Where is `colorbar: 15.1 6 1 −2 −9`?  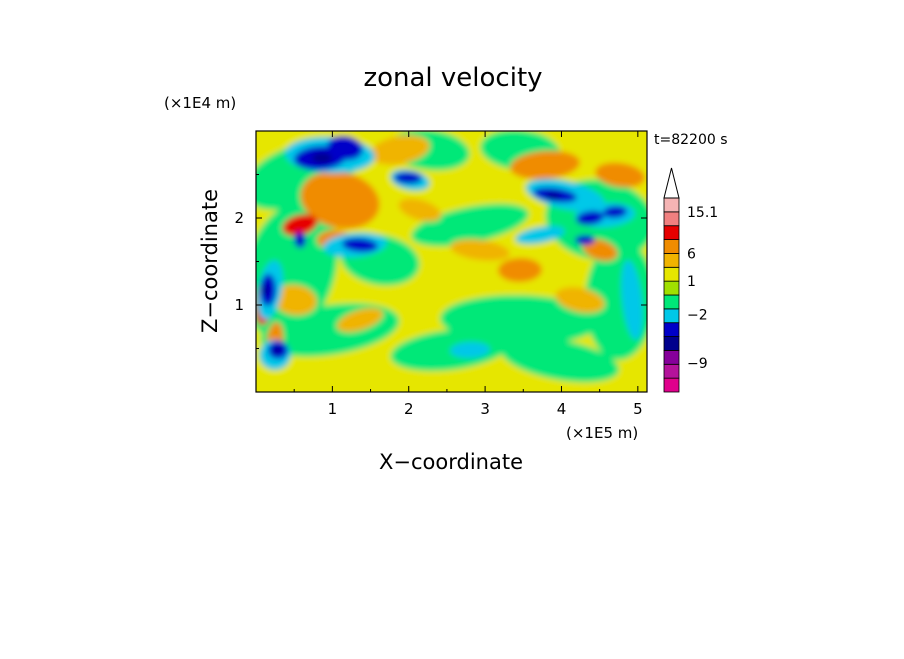
colorbar: 15.1 6 1 −2 −9 is located at coordinates (690, 280).